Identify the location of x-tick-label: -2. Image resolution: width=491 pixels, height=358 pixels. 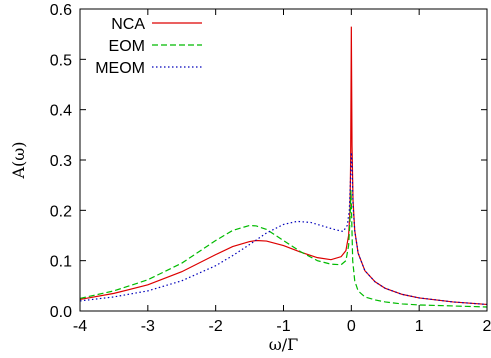
(216, 326).